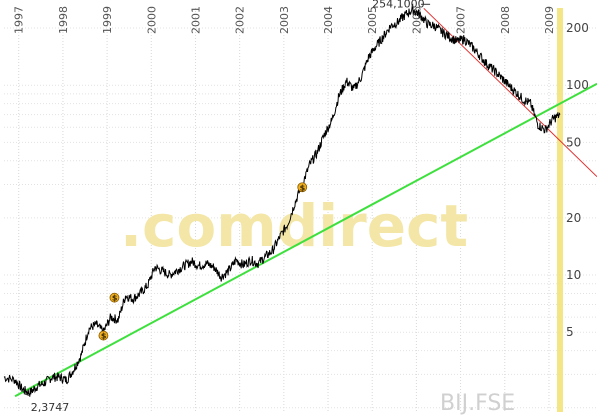  Describe the element at coordinates (549, 20) in the screenshot. I see `x-tick-label: 2009` at that location.